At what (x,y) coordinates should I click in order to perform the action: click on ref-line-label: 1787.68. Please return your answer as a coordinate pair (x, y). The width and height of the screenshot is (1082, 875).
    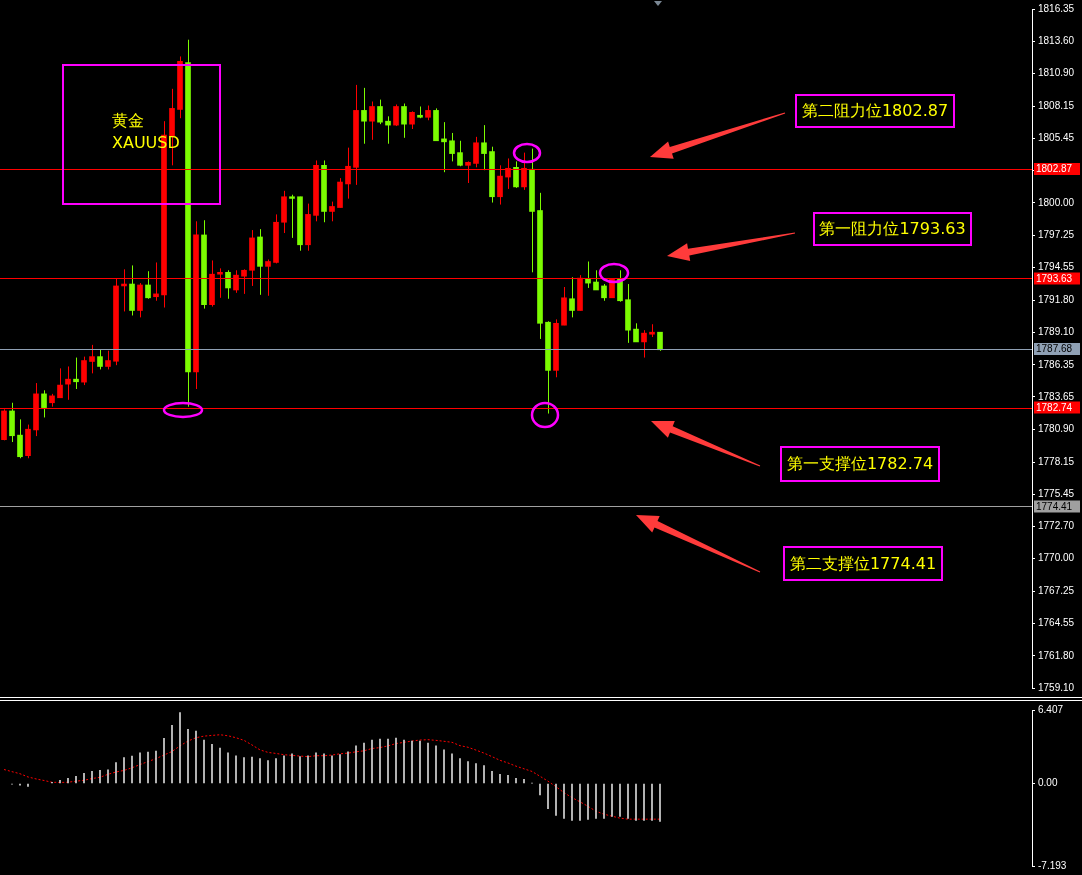
    Looking at the image, I should click on (1054, 349).